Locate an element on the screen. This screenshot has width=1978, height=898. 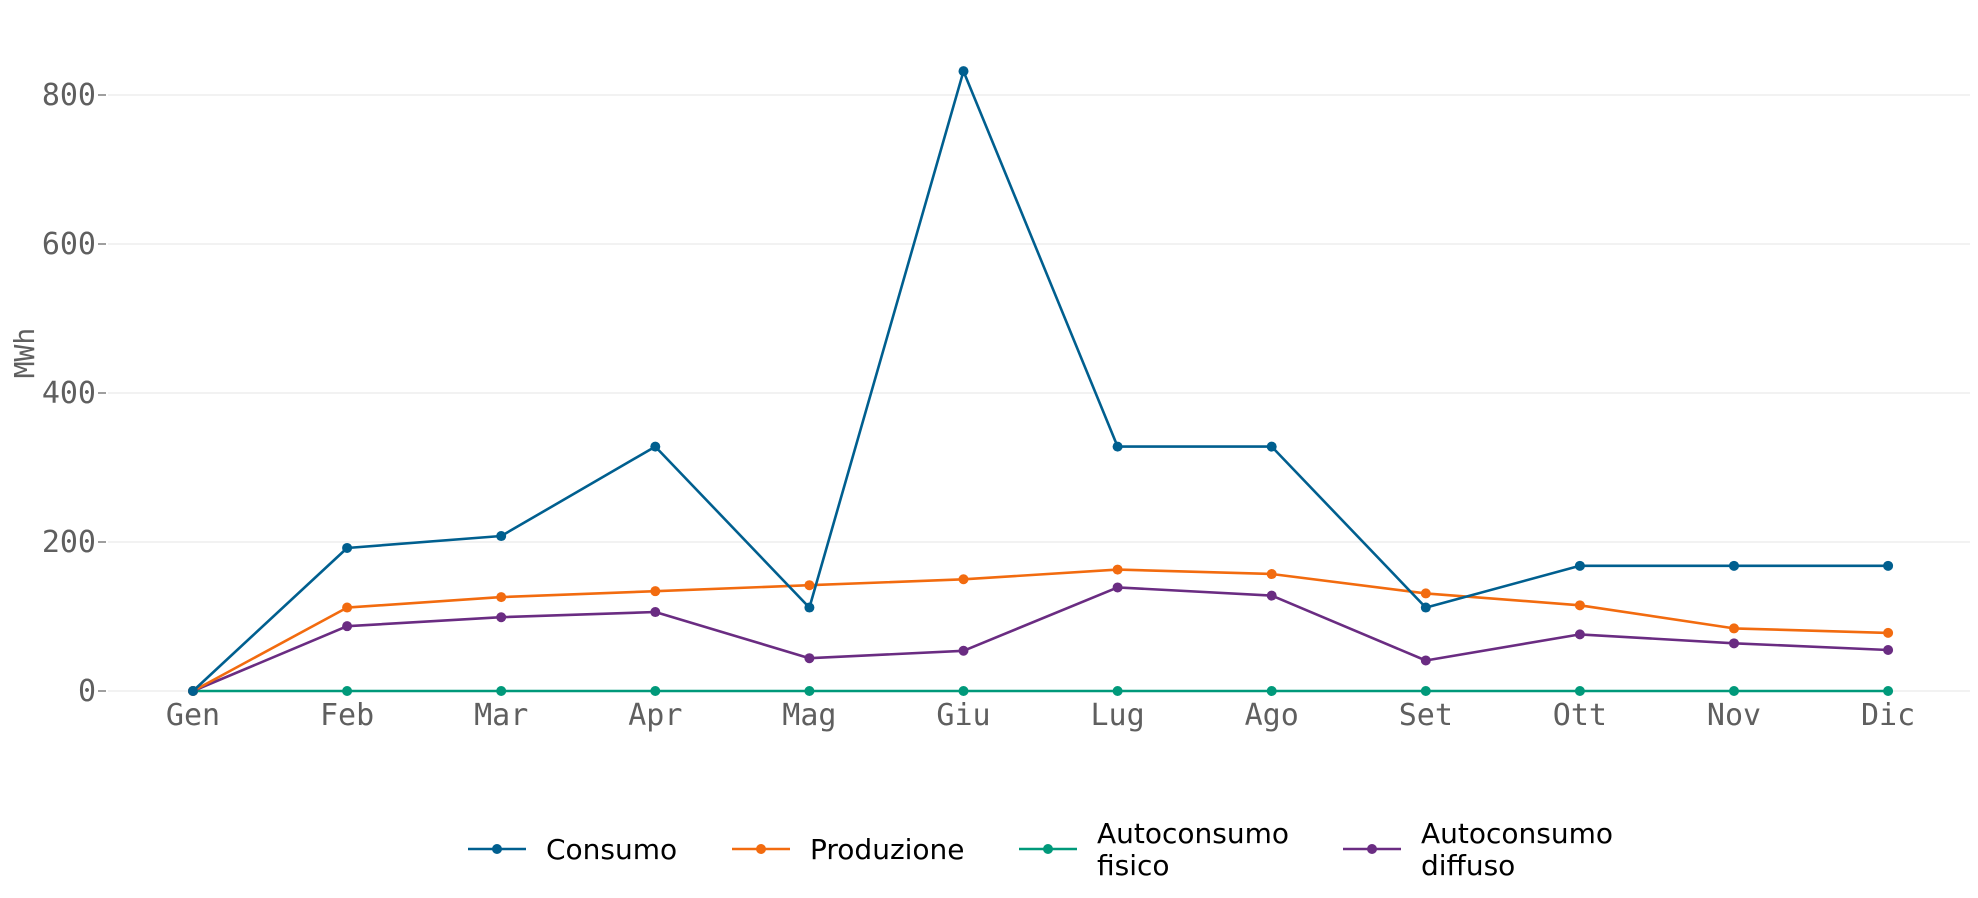
series-autoconsumo-diffuso is located at coordinates (1041, 639).